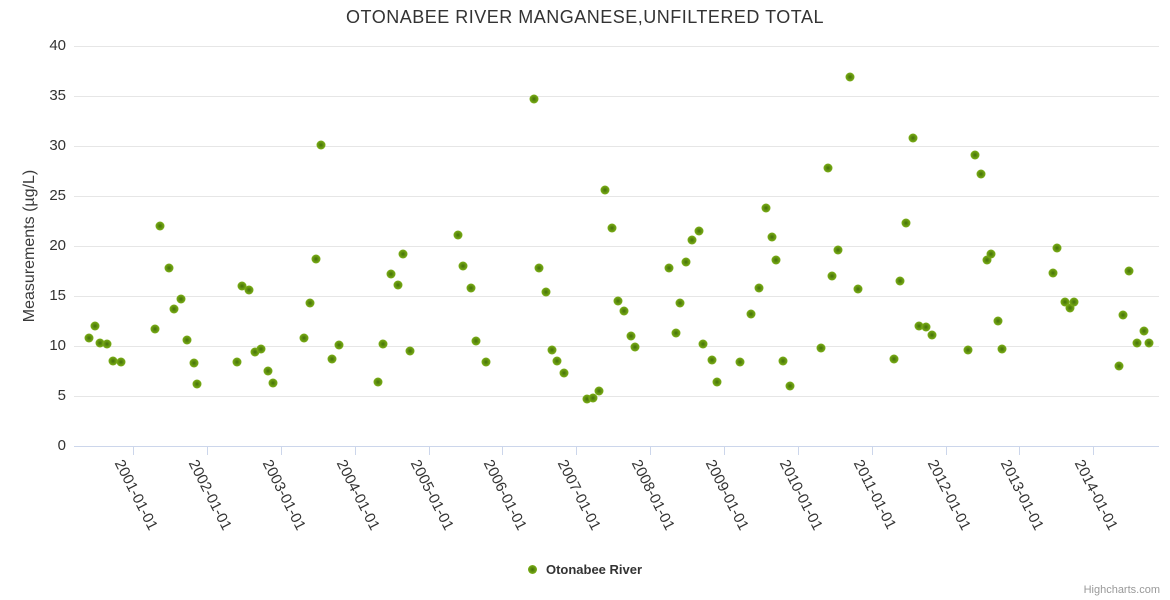 Image resolution: width=1170 pixels, height=600 pixels. Describe the element at coordinates (585, 569) in the screenshot. I see `legend-item-otonabee-river: Otonabee River` at that location.